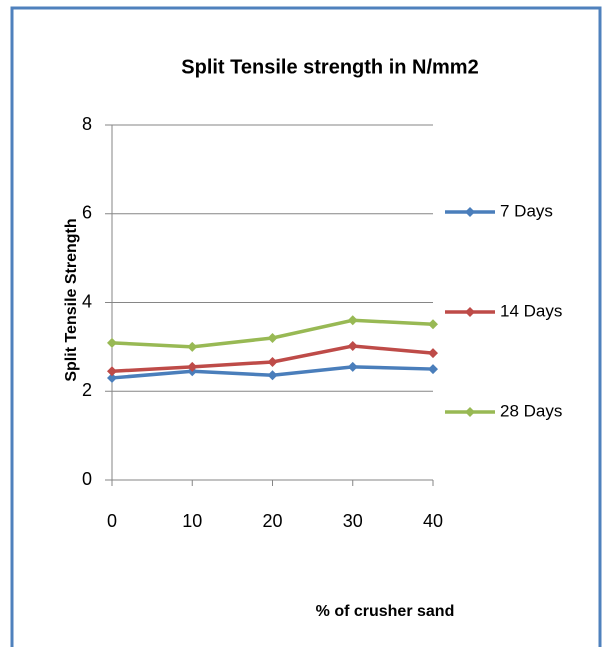  Describe the element at coordinates (87, 213) in the screenshot. I see `y-tick-label: 6` at that location.